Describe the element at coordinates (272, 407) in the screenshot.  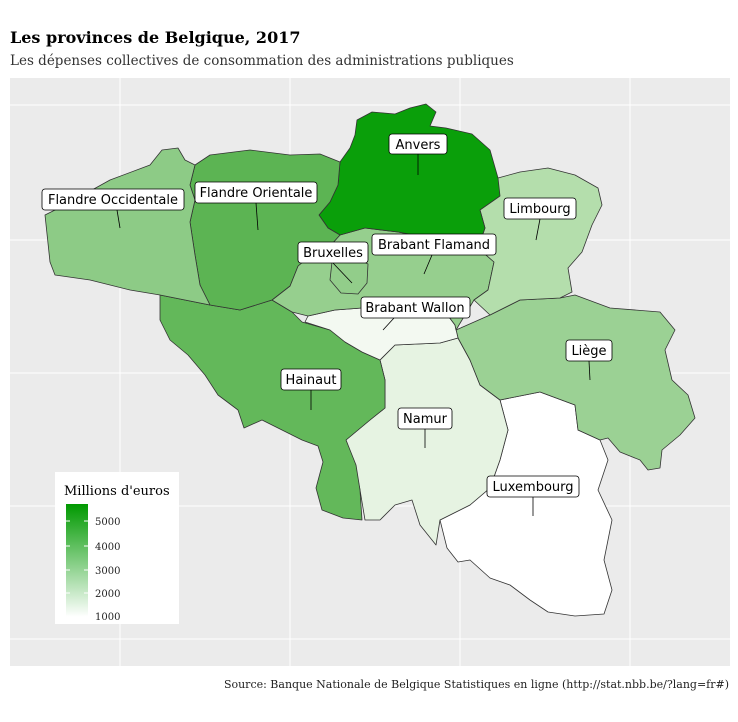
I see `province-hainaut` at that location.